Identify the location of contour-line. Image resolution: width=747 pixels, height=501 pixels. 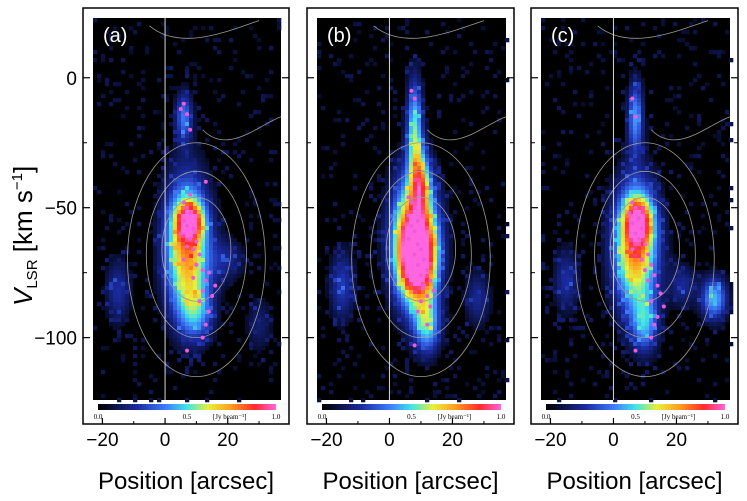
(653, 29).